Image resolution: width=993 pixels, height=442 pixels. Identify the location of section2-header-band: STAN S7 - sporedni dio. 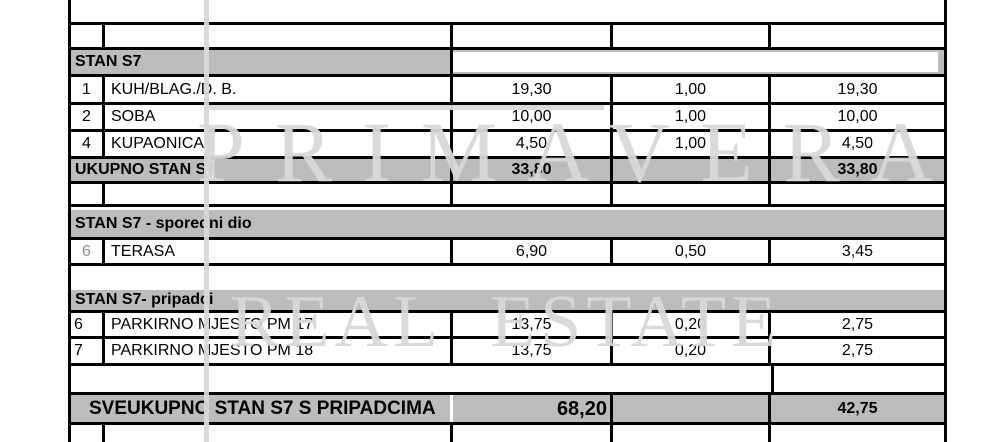
(507, 223).